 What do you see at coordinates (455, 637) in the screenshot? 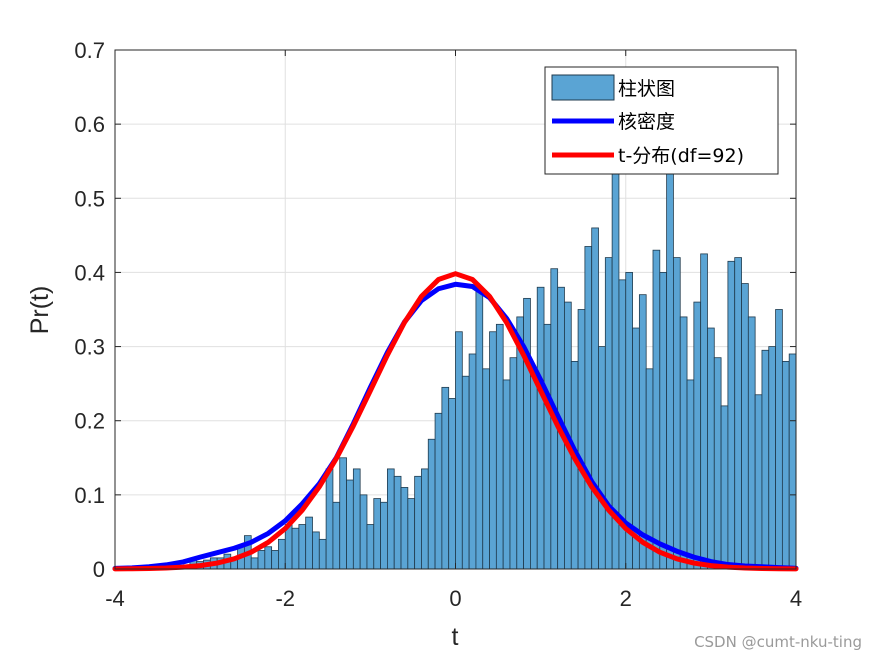
I see `x-axis-label: t` at bounding box center [455, 637].